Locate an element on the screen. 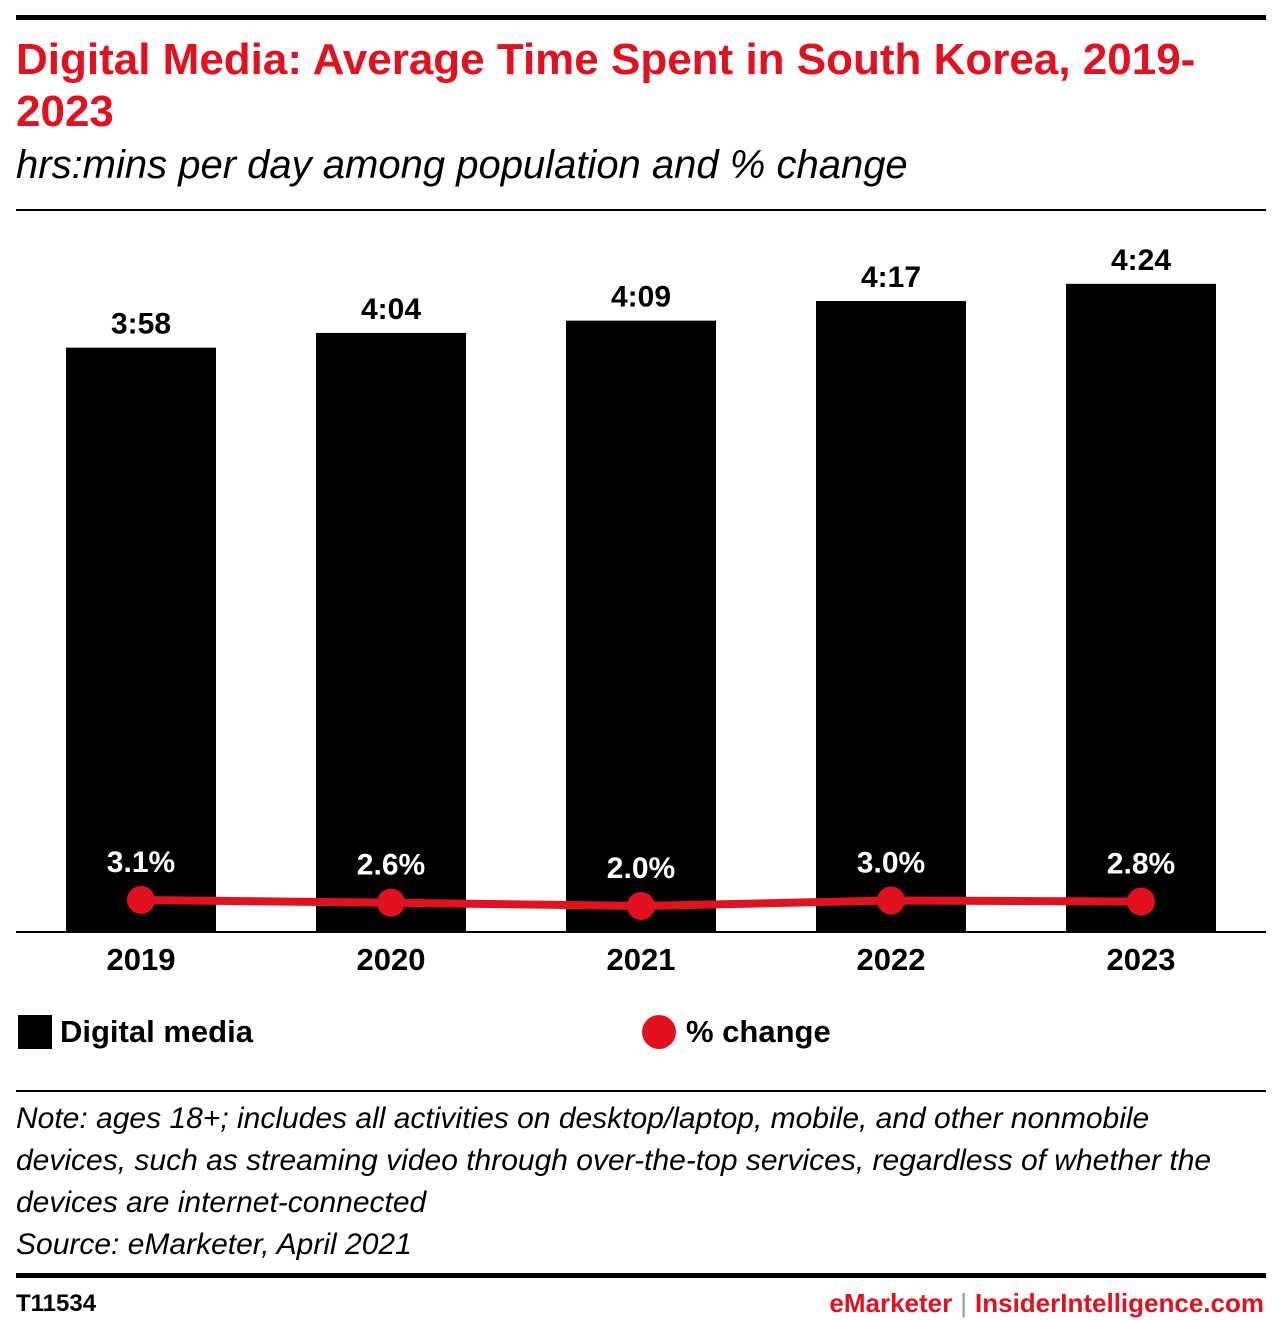 The width and height of the screenshot is (1280, 1320). percent-change-point-2020 is located at coordinates (391, 902).